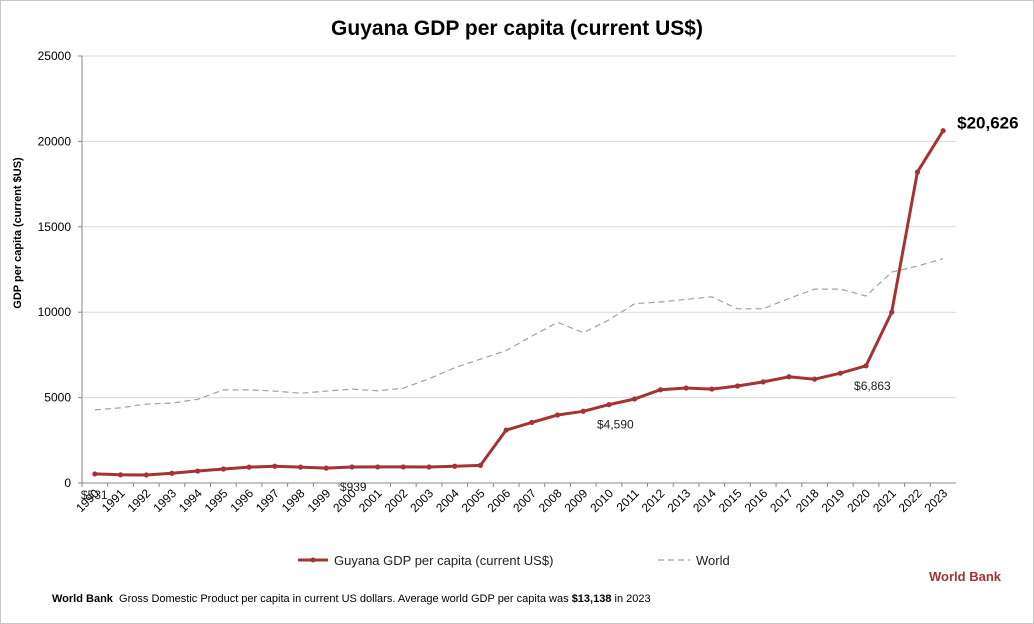 The width and height of the screenshot is (1034, 624). I want to click on footnote-source: World Bank, so click(82, 599).